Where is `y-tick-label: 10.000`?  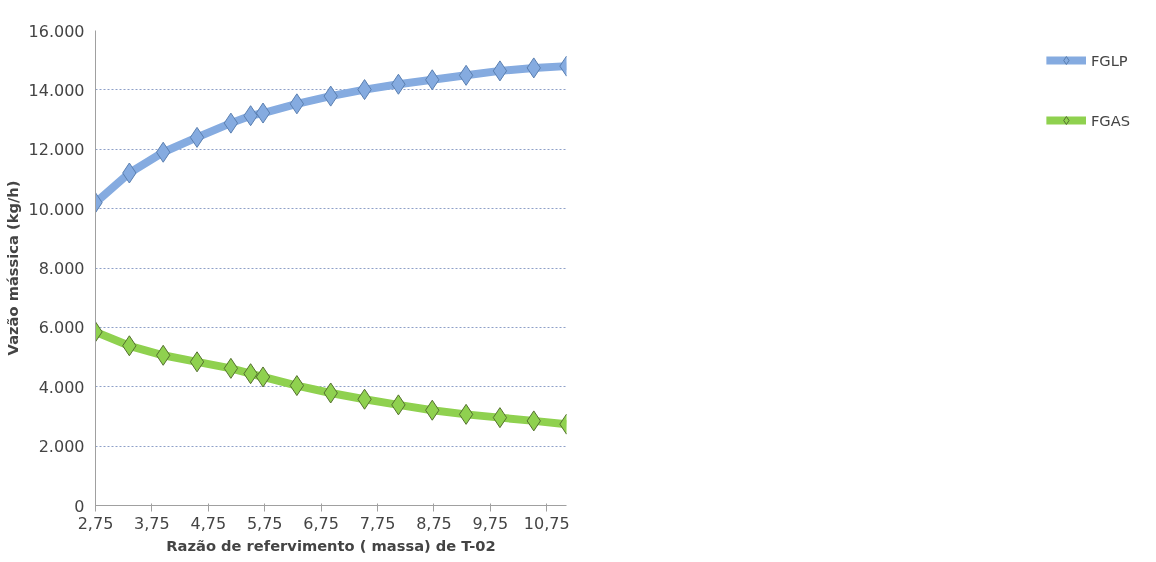 y-tick-label: 10.000 is located at coordinates (56, 209).